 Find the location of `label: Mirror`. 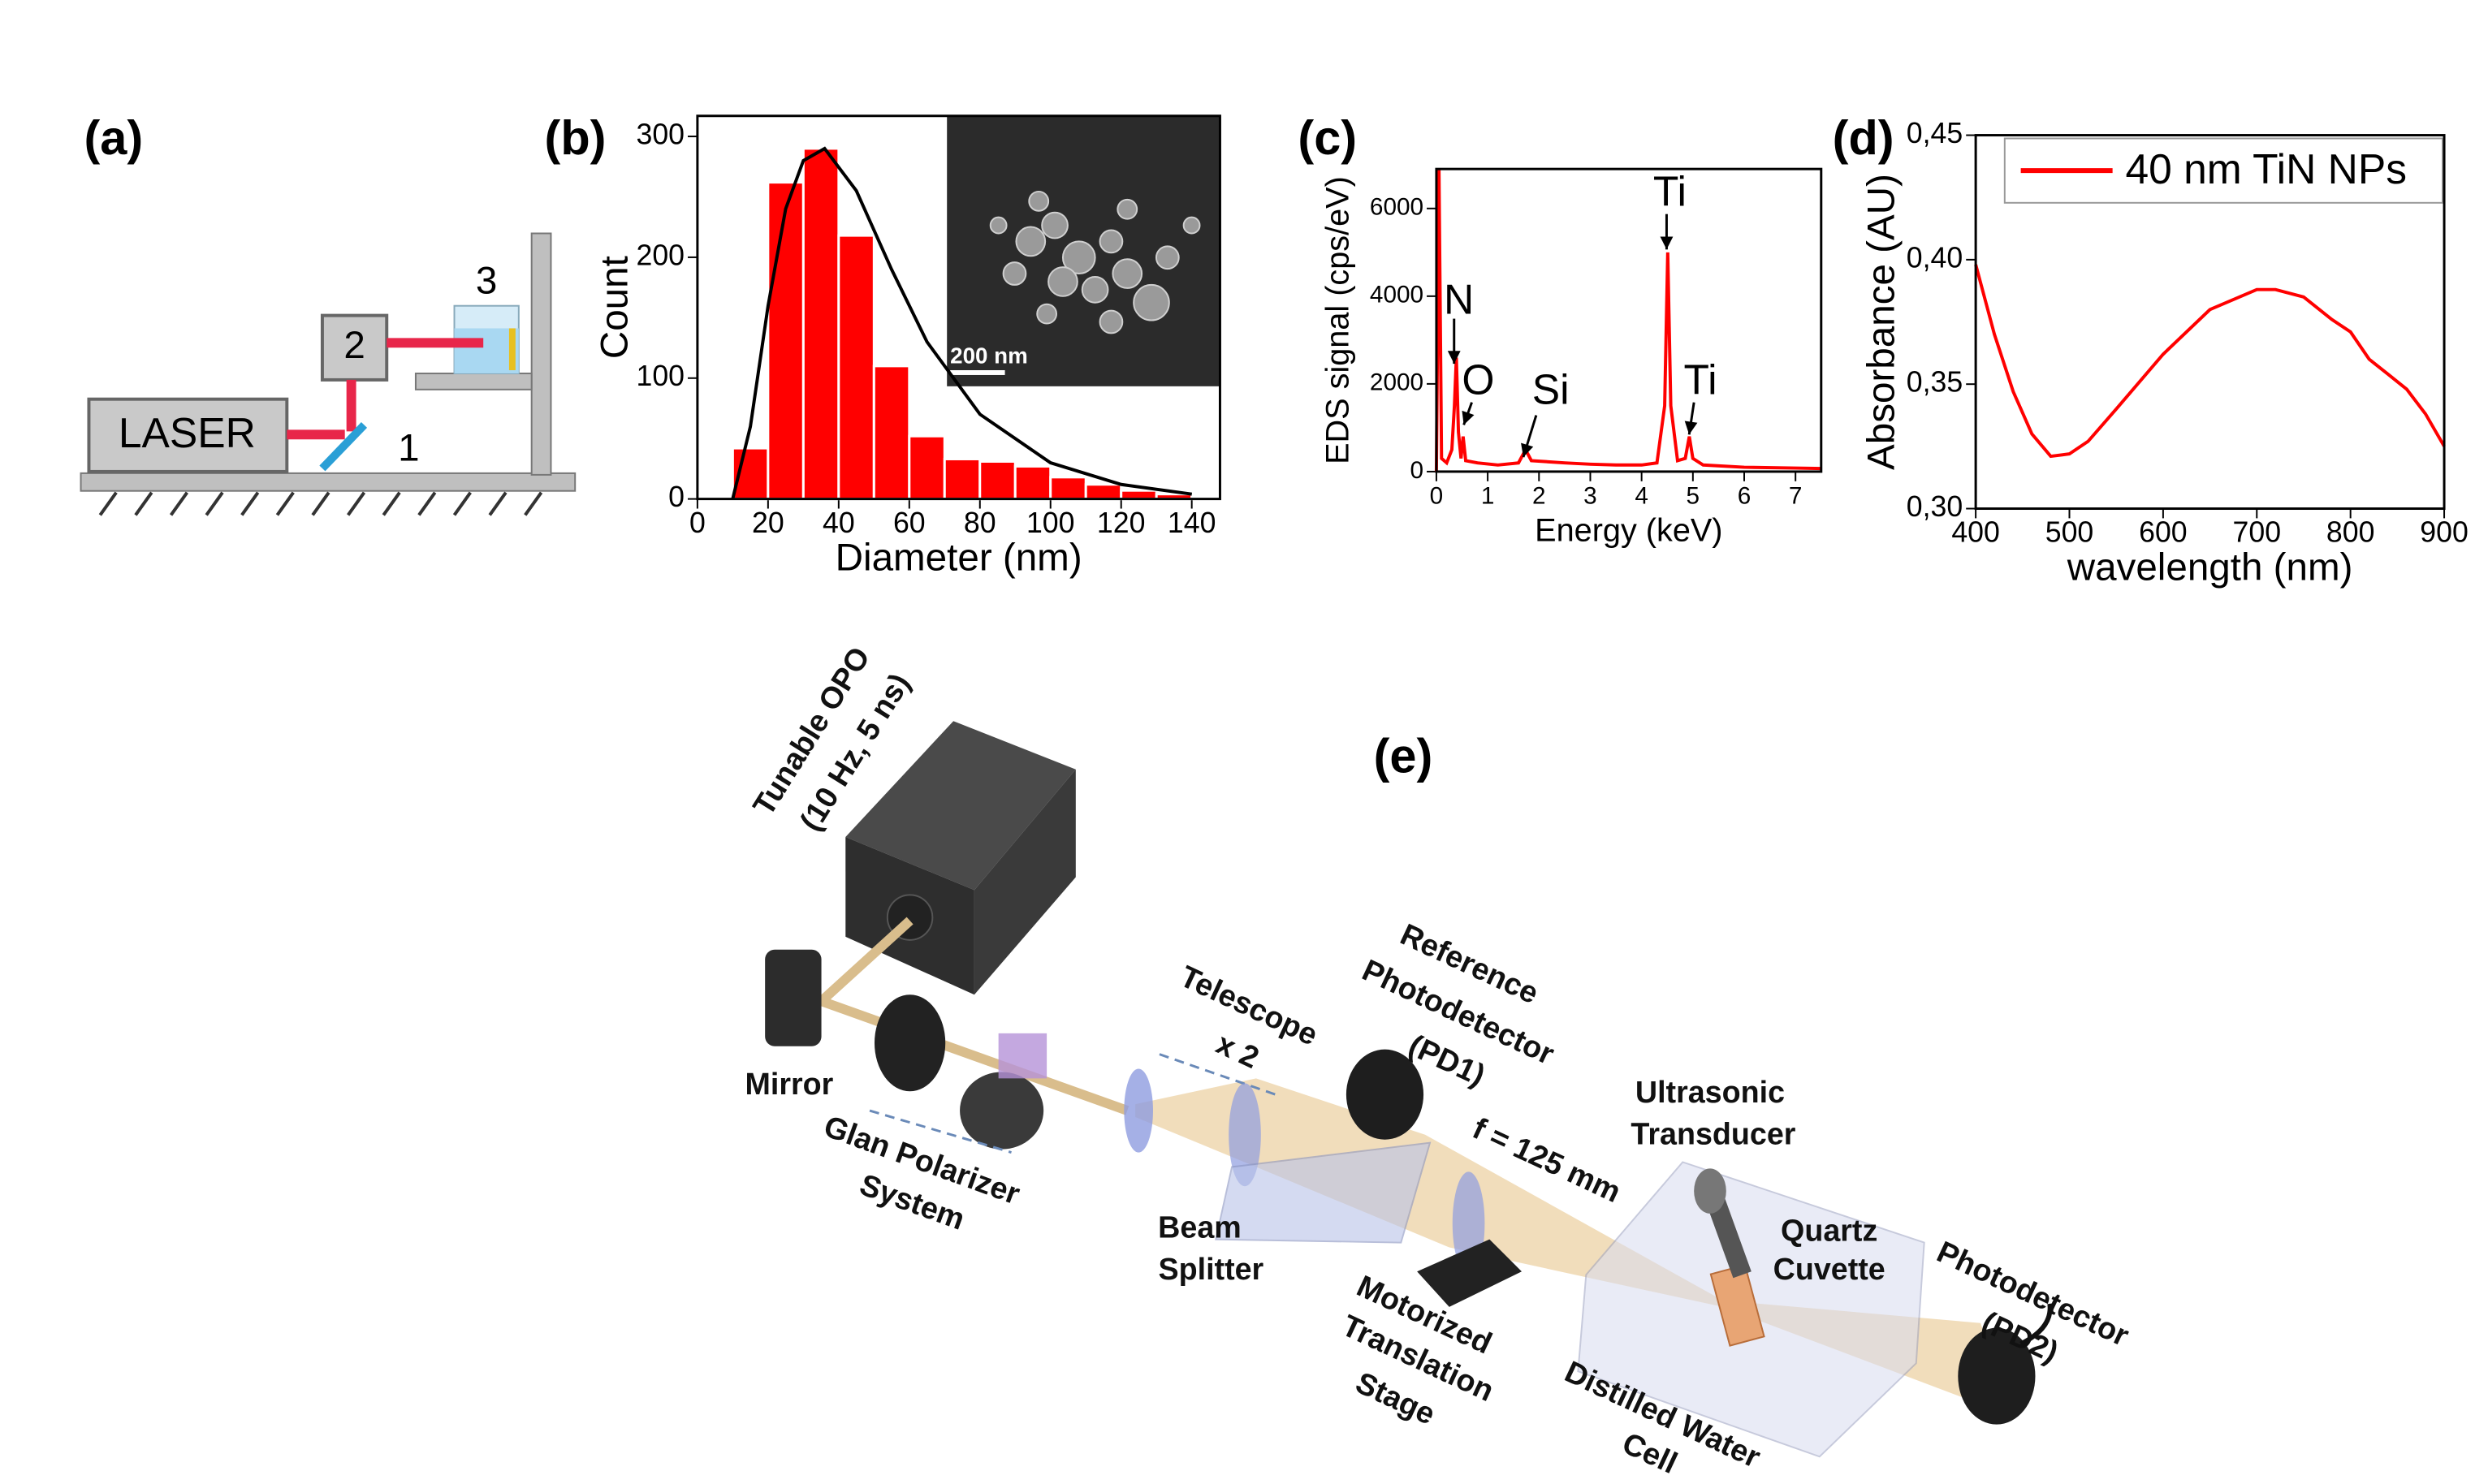

label: Mirror is located at coordinates (789, 1084).